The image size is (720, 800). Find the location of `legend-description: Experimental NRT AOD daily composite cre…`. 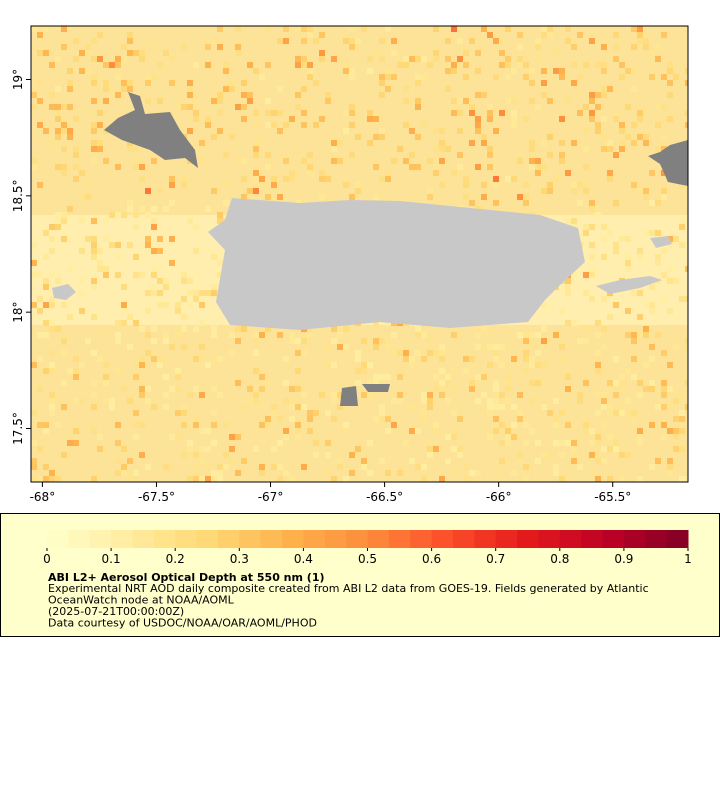

legend-description: Experimental NRT AOD daily composite cre… is located at coordinates (348, 588).